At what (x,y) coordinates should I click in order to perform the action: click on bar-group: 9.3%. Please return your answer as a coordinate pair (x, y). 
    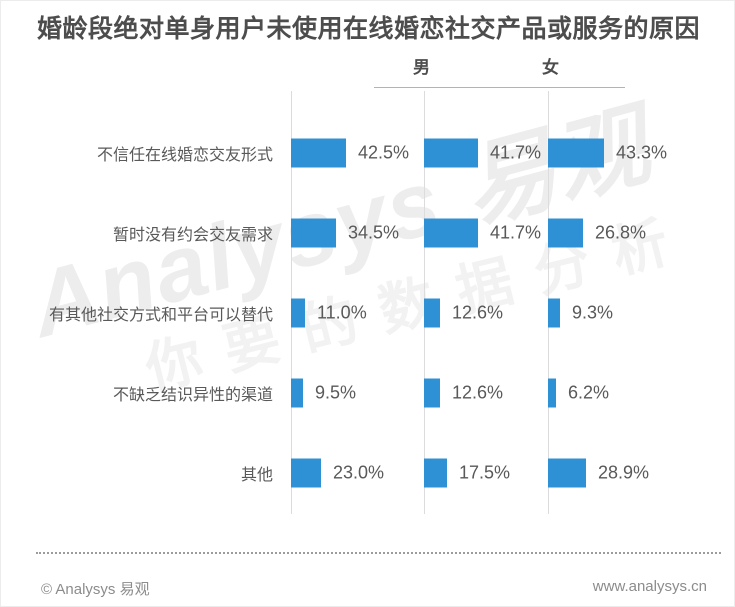
    Looking at the image, I should click on (581, 313).